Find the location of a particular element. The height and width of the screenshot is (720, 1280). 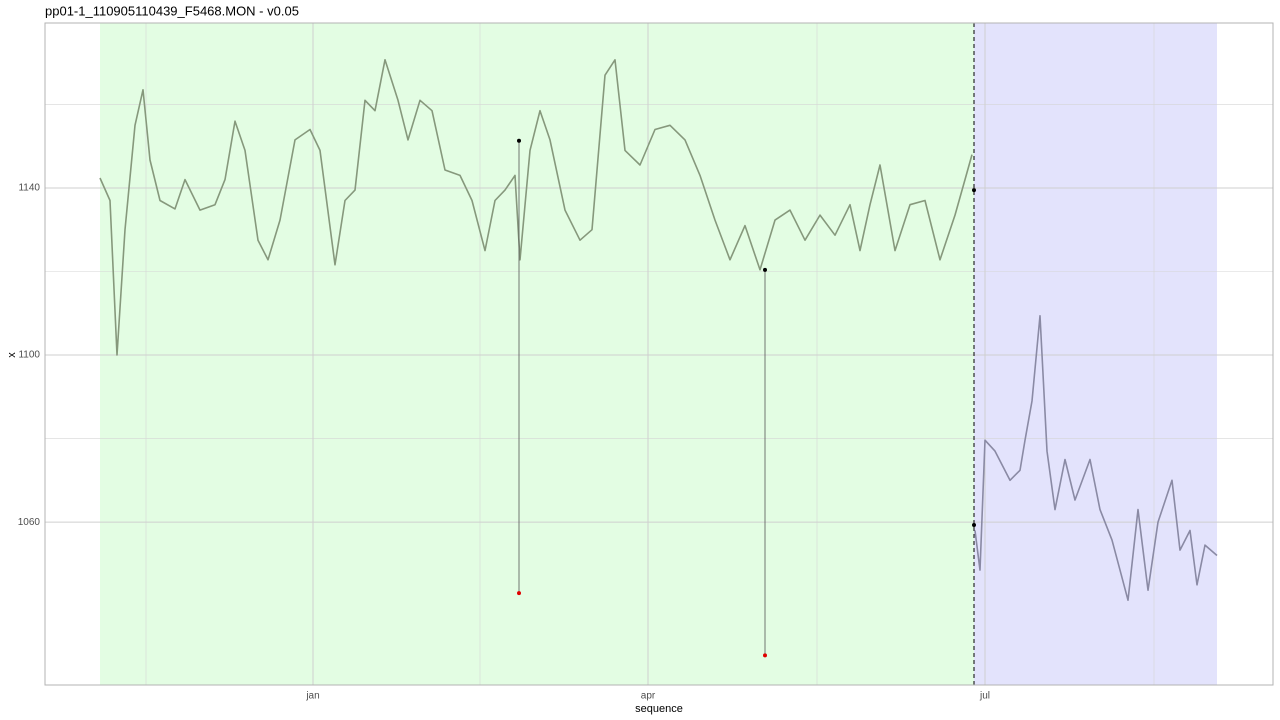

data-line is located at coordinates (1096, 458).